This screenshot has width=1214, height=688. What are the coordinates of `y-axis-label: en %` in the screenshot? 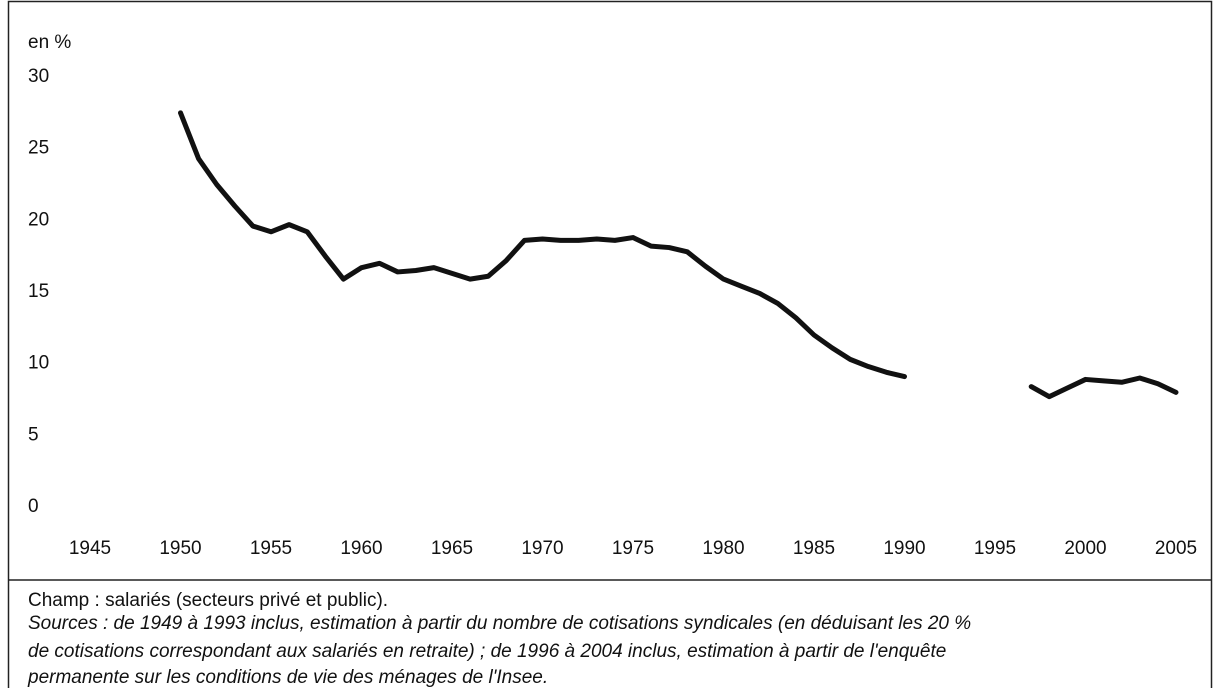 It's located at (49, 42).